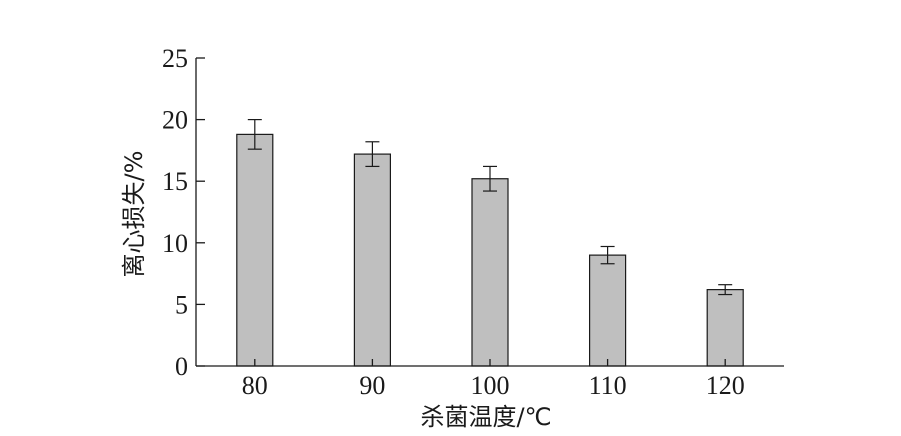  I want to click on y-tick-label: 10, so click(175, 243).